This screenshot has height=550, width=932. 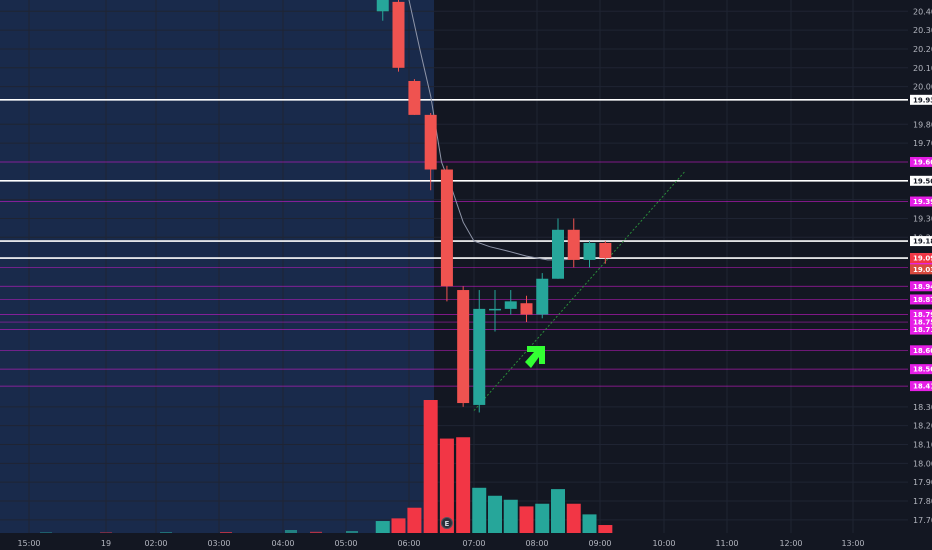 I want to click on magenta-level-label-7-bg, so click(x=921, y=329).